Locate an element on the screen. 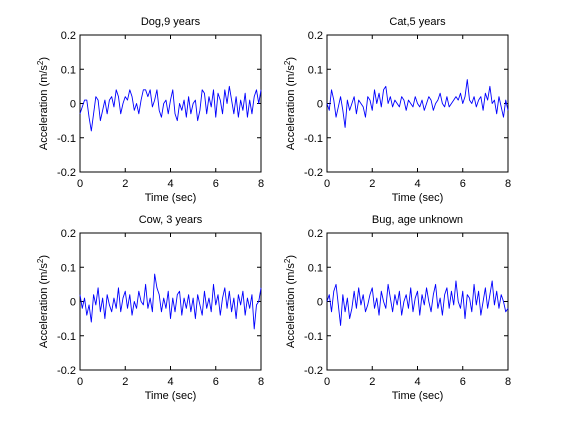 The height and width of the screenshot is (425, 561). chart-title: Cat,5 years is located at coordinates (417, 22).